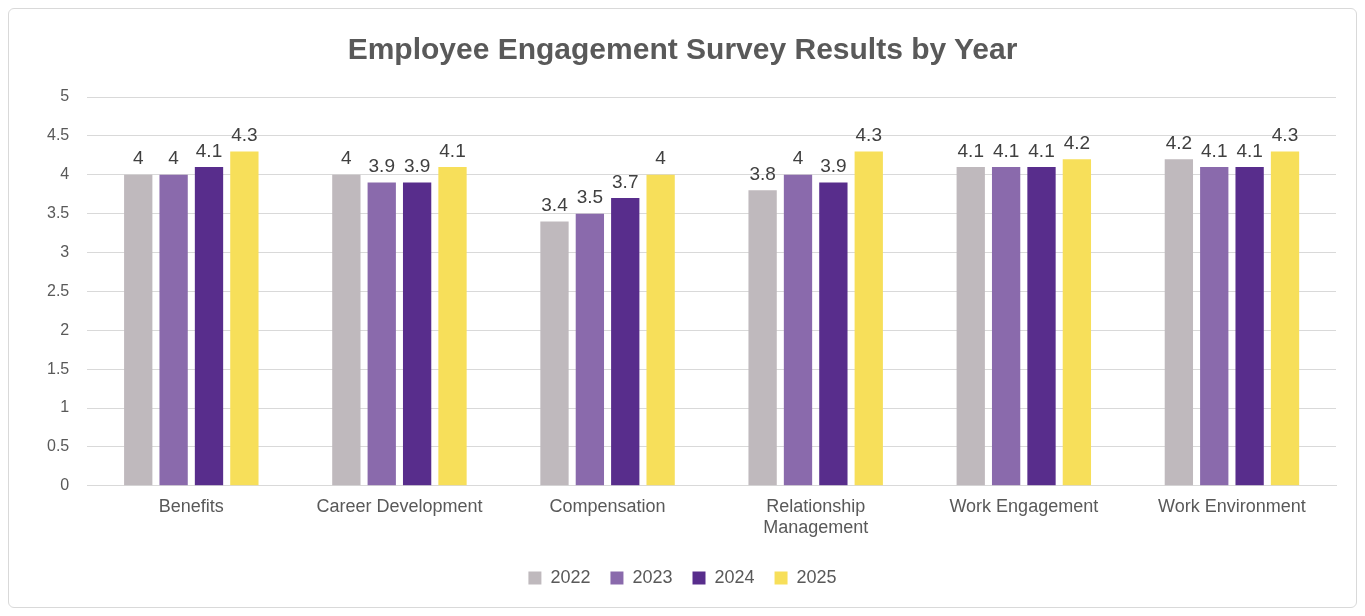 The height and width of the screenshot is (616, 1365). Describe the element at coordinates (816, 576) in the screenshot. I see `legend-label: 2025` at that location.